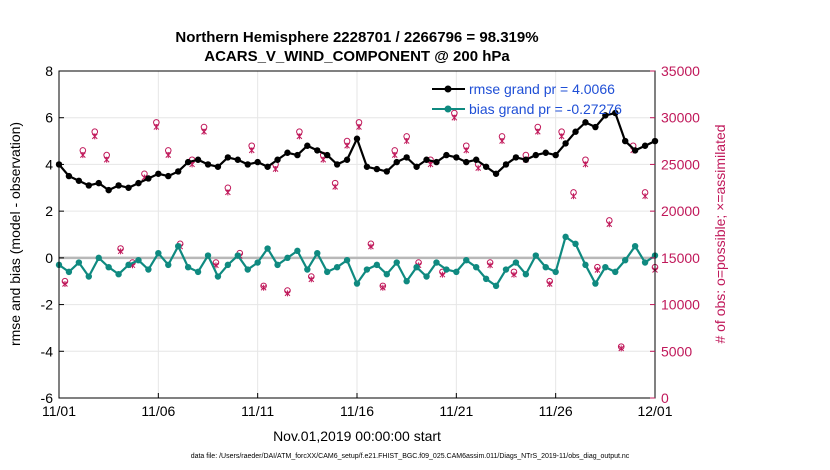  What do you see at coordinates (545, 109) in the screenshot?
I see `legend-bias-label: bias grand pr = -0.27276` at bounding box center [545, 109].